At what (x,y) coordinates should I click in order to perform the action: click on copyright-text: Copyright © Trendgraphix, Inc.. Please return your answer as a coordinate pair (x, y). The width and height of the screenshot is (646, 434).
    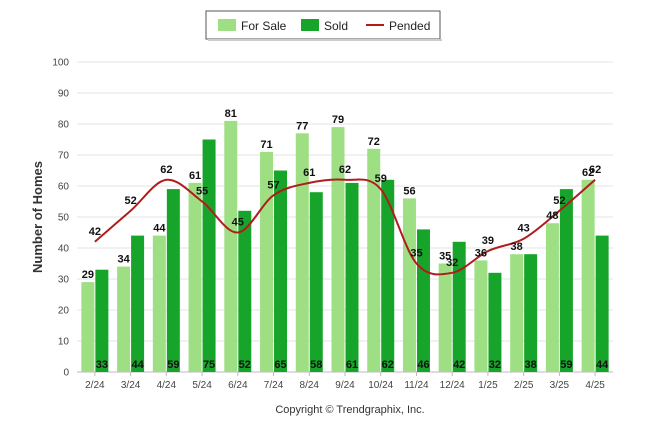
    Looking at the image, I should click on (349, 410).